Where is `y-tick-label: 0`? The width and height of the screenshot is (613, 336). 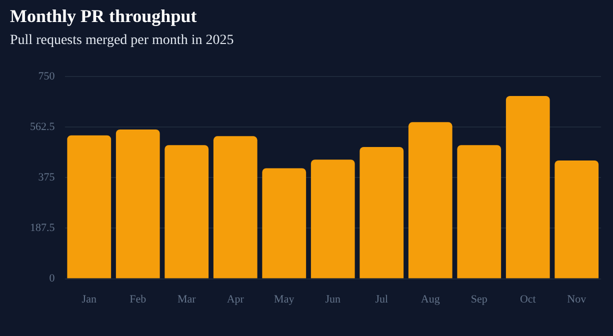 y-tick-label: 0 is located at coordinates (52, 278).